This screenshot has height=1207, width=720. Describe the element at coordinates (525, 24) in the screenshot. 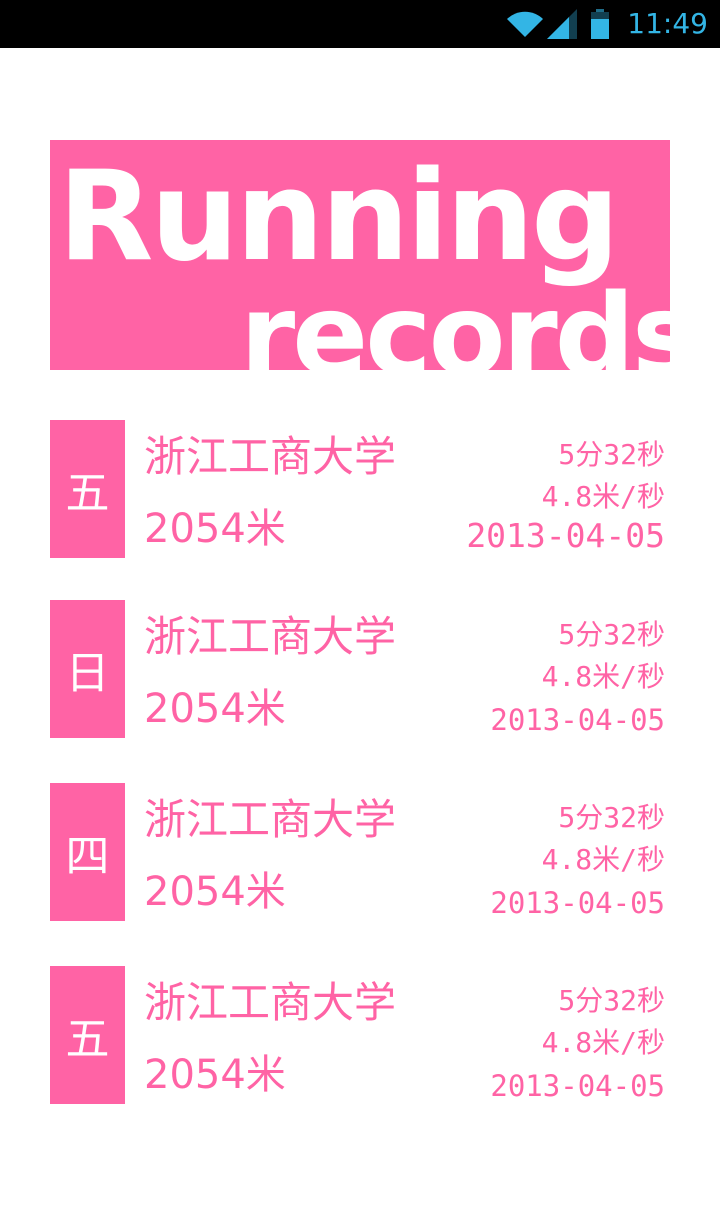

I see `wifi-icon` at that location.